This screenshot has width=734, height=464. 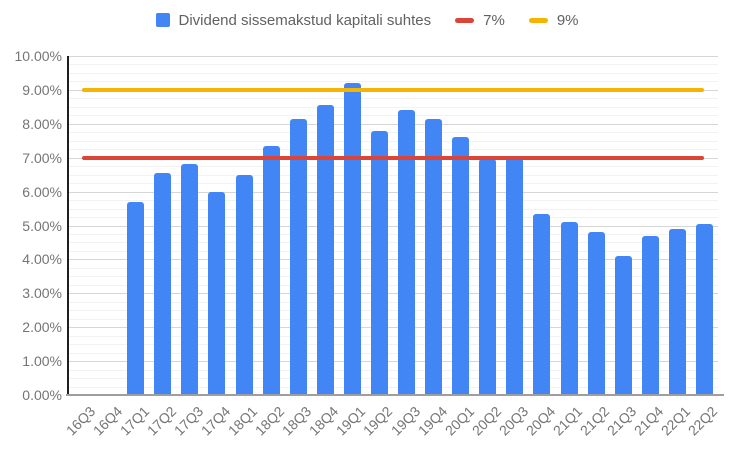 What do you see at coordinates (215, 421) in the screenshot?
I see `x-tick-label-17Q4: 17Q4` at bounding box center [215, 421].